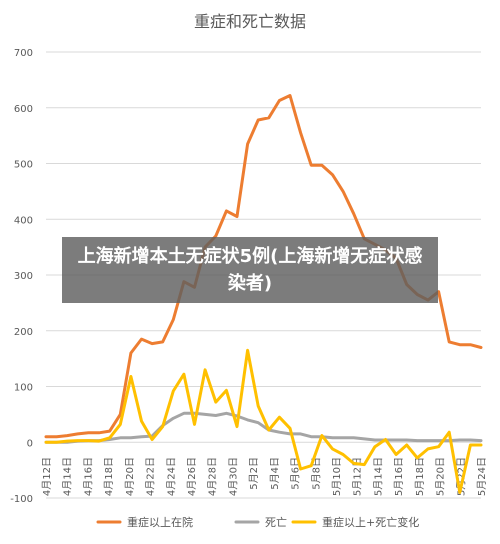 This screenshot has width=500, height=544. What do you see at coordinates (30, 443) in the screenshot?
I see `y-tick-label: 0` at bounding box center [30, 443].